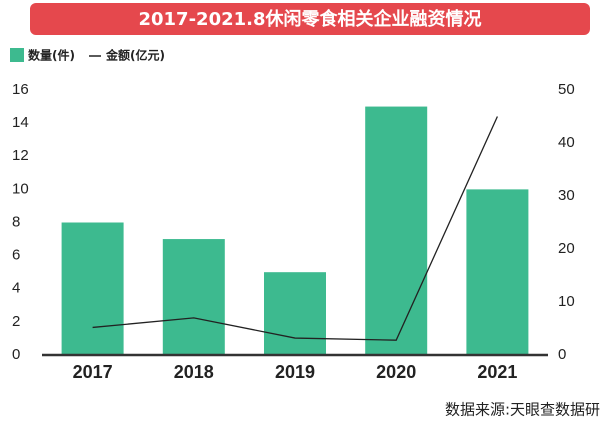 The image size is (600, 425). Describe the element at coordinates (497, 372) in the screenshot. I see `x-tick-label: 2021` at that location.